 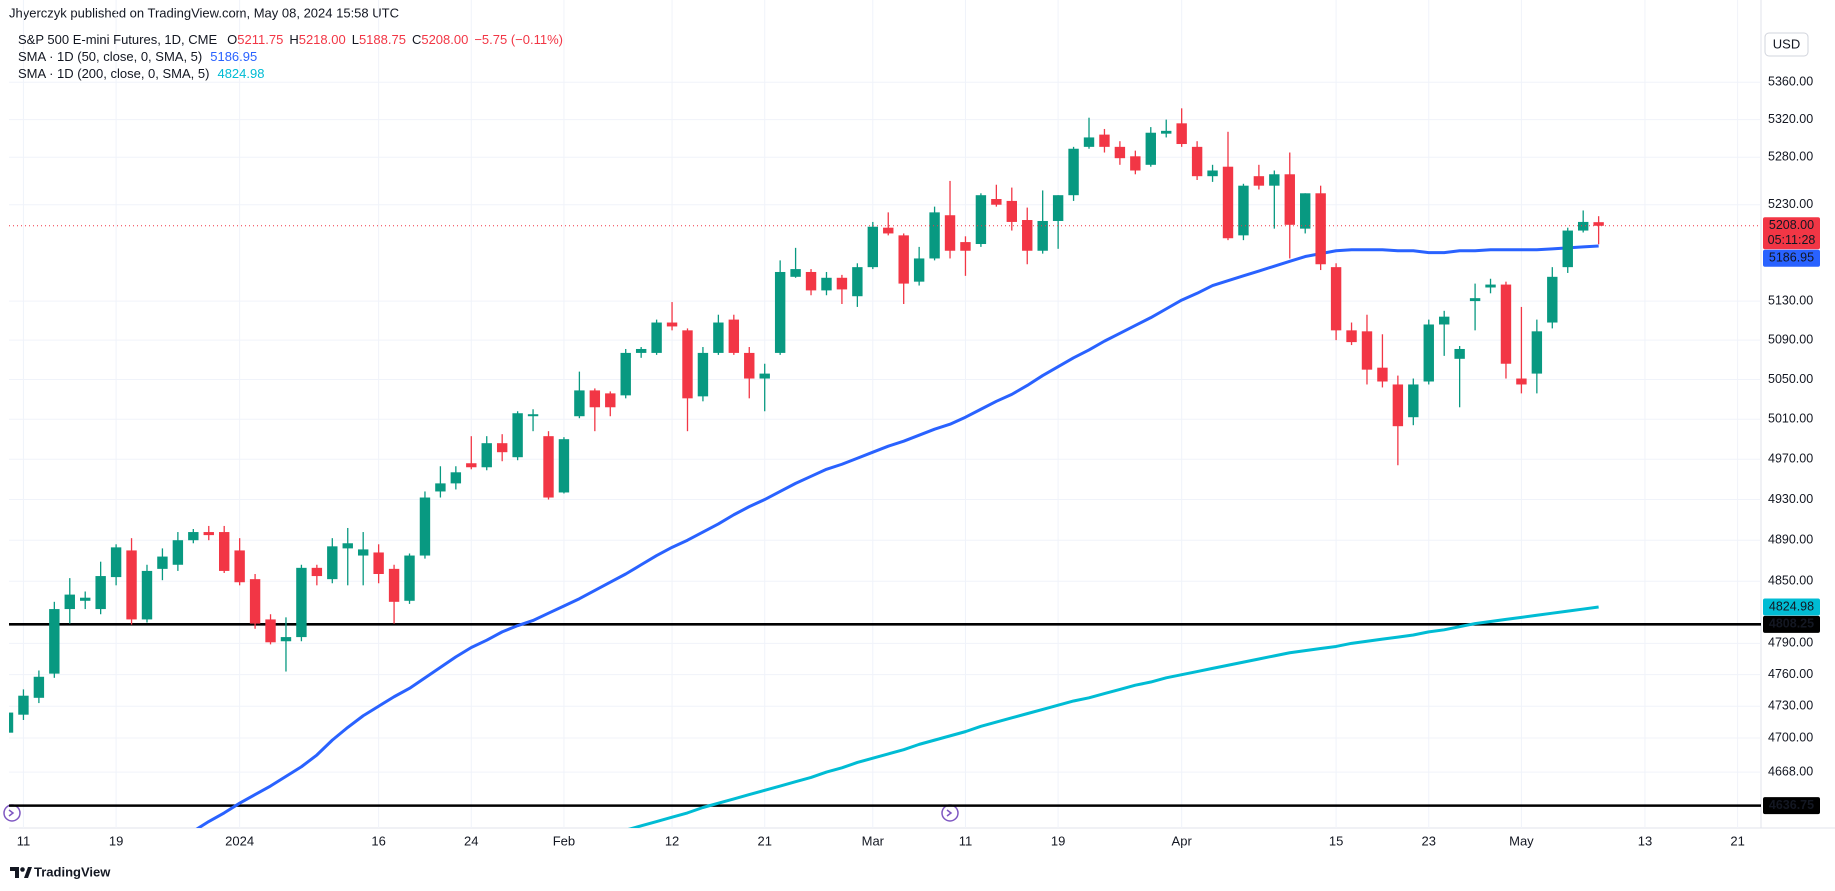 I want to click on currency-label: USD, so click(x=1786, y=43).